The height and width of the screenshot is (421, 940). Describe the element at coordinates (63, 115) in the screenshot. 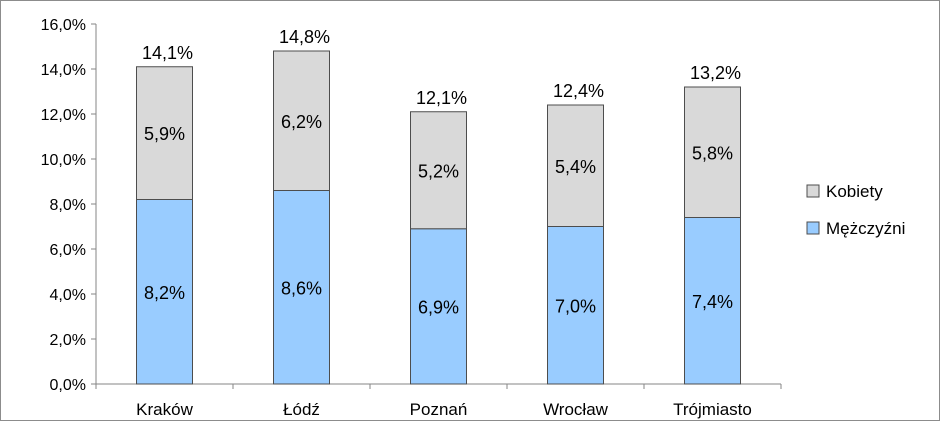

I see `y-tick-label: 12,0%` at that location.